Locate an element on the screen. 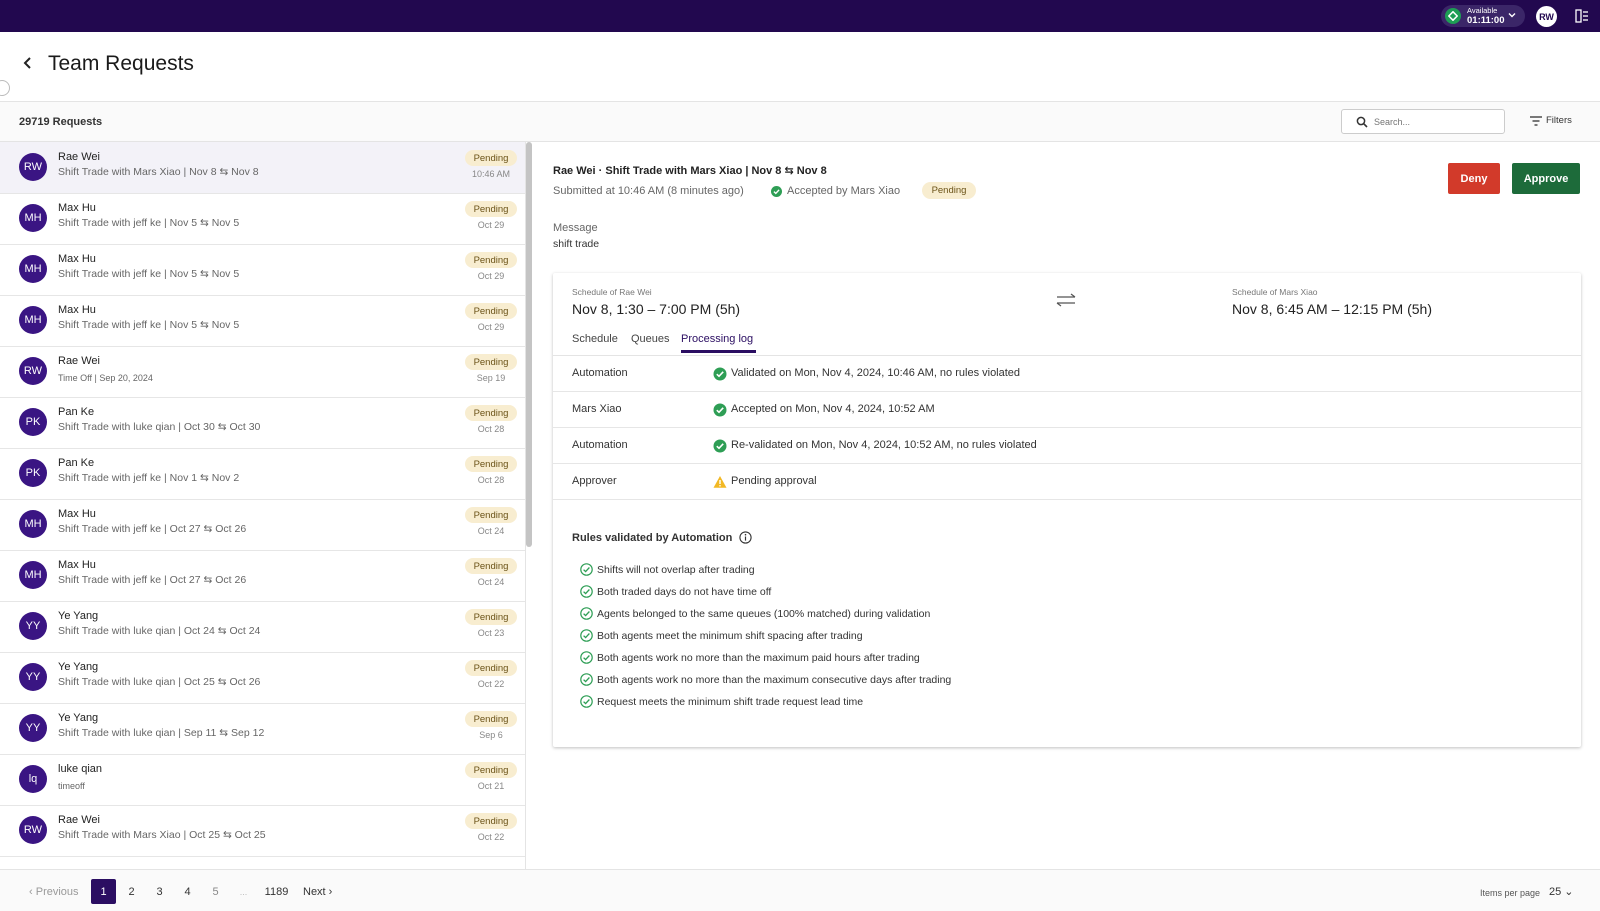  request-date: 10:46 AM is located at coordinates (491, 174).